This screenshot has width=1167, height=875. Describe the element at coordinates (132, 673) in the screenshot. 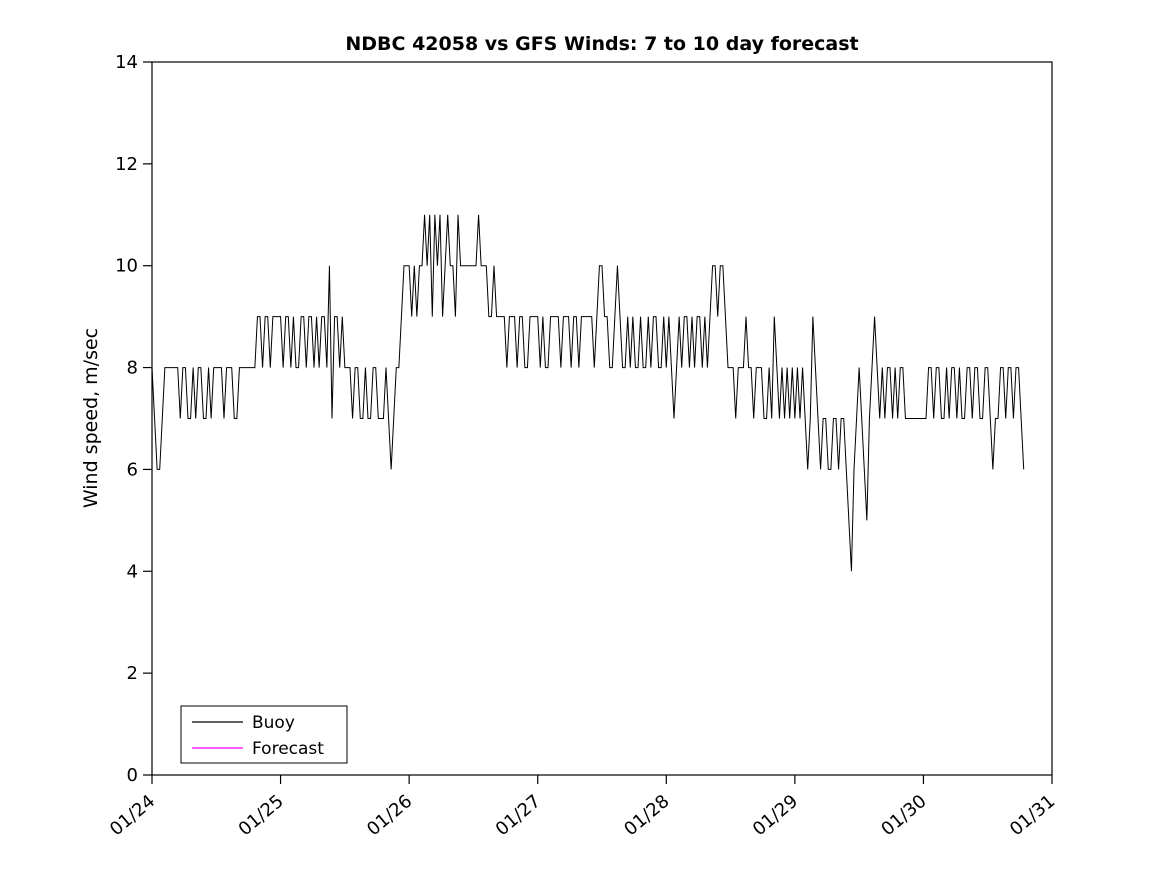

I see `y-tick-label: 2` at that location.